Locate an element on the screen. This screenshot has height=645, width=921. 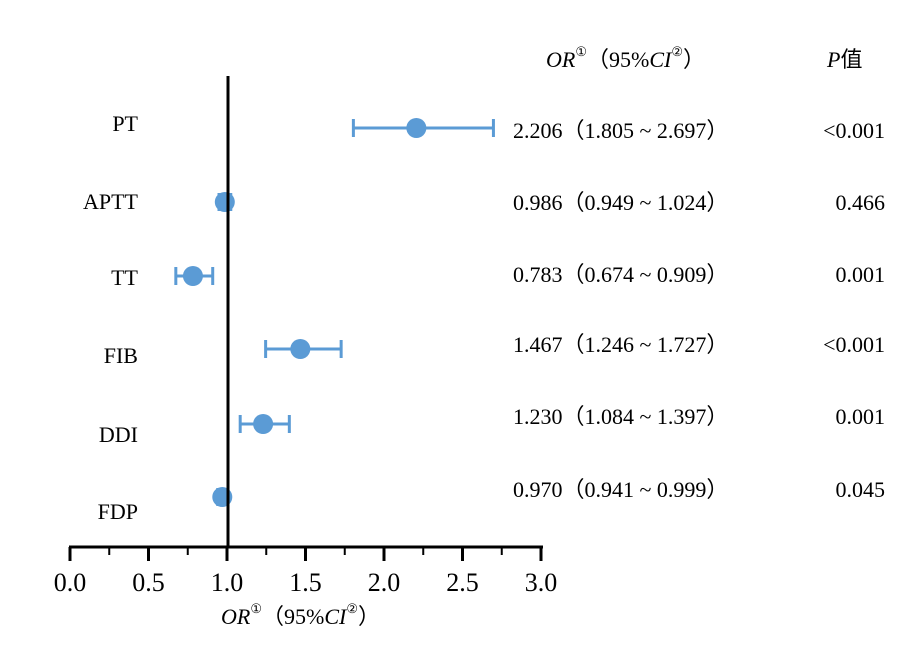
or-ci-value: 0.986（0.949 ~ 1.024） is located at coordinates (620, 202).